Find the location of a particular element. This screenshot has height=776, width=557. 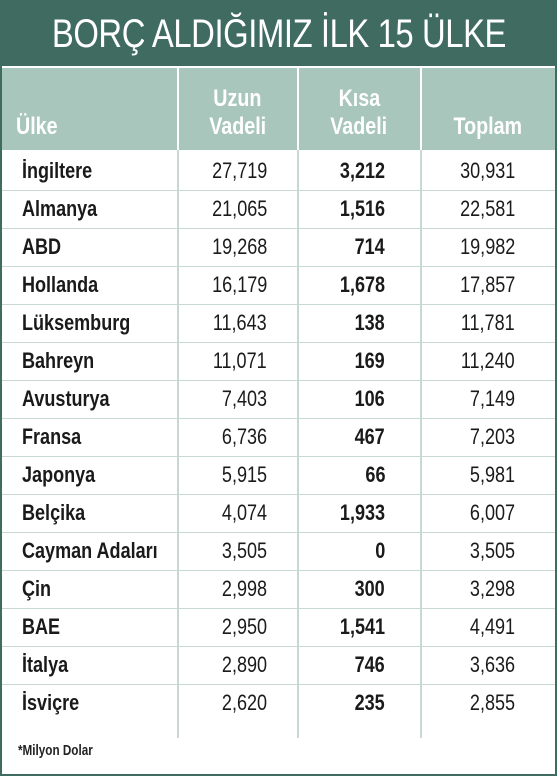

short-term-cell: 300 is located at coordinates (369, 588).